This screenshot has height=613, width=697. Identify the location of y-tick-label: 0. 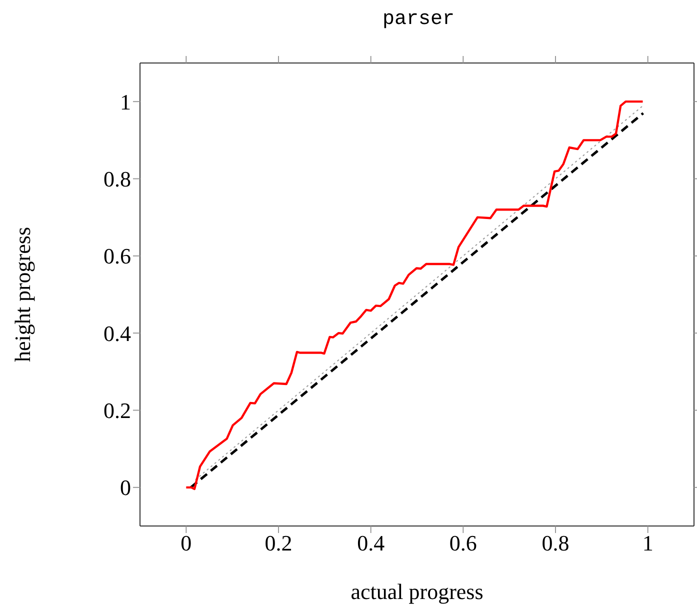
(125, 487).